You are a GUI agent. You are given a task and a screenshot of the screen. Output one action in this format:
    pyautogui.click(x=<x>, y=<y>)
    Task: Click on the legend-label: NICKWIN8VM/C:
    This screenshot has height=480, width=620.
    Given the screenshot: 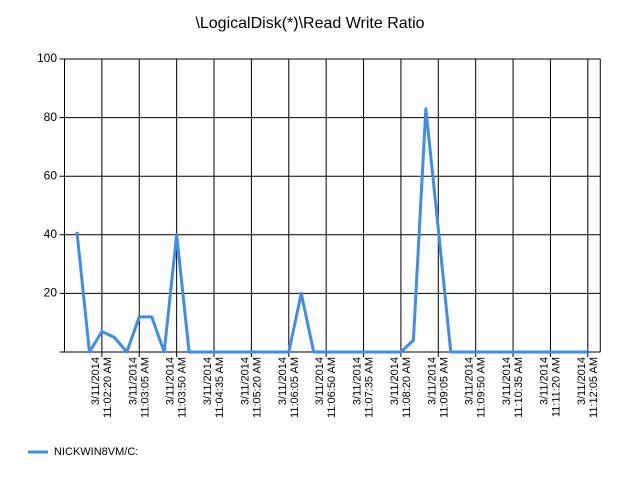 What is the action you would take?
    pyautogui.click(x=96, y=452)
    